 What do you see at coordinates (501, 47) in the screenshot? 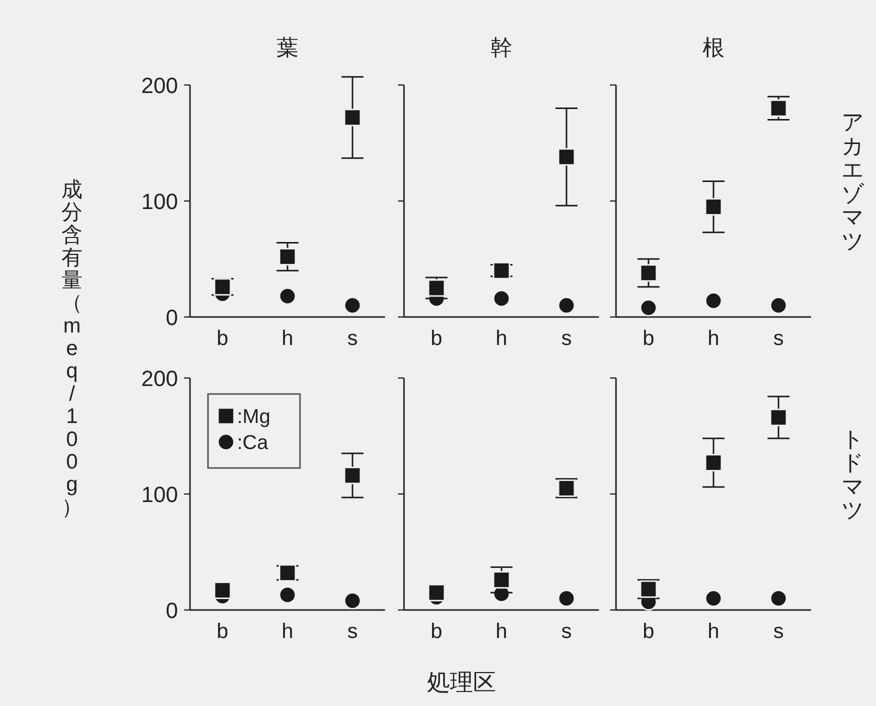
I see `chart-title: 幹` at bounding box center [501, 47].